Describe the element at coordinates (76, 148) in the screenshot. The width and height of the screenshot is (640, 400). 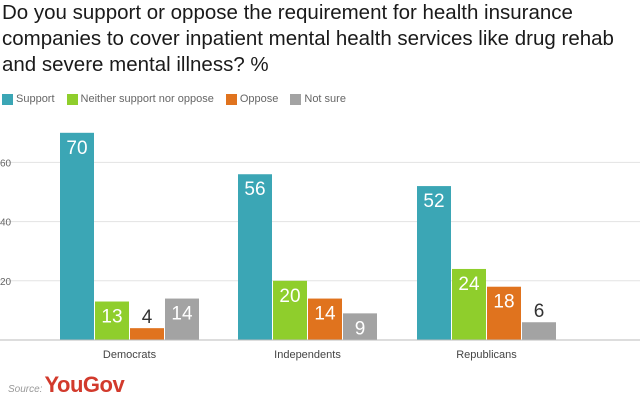
I see `data-label: 70` at that location.